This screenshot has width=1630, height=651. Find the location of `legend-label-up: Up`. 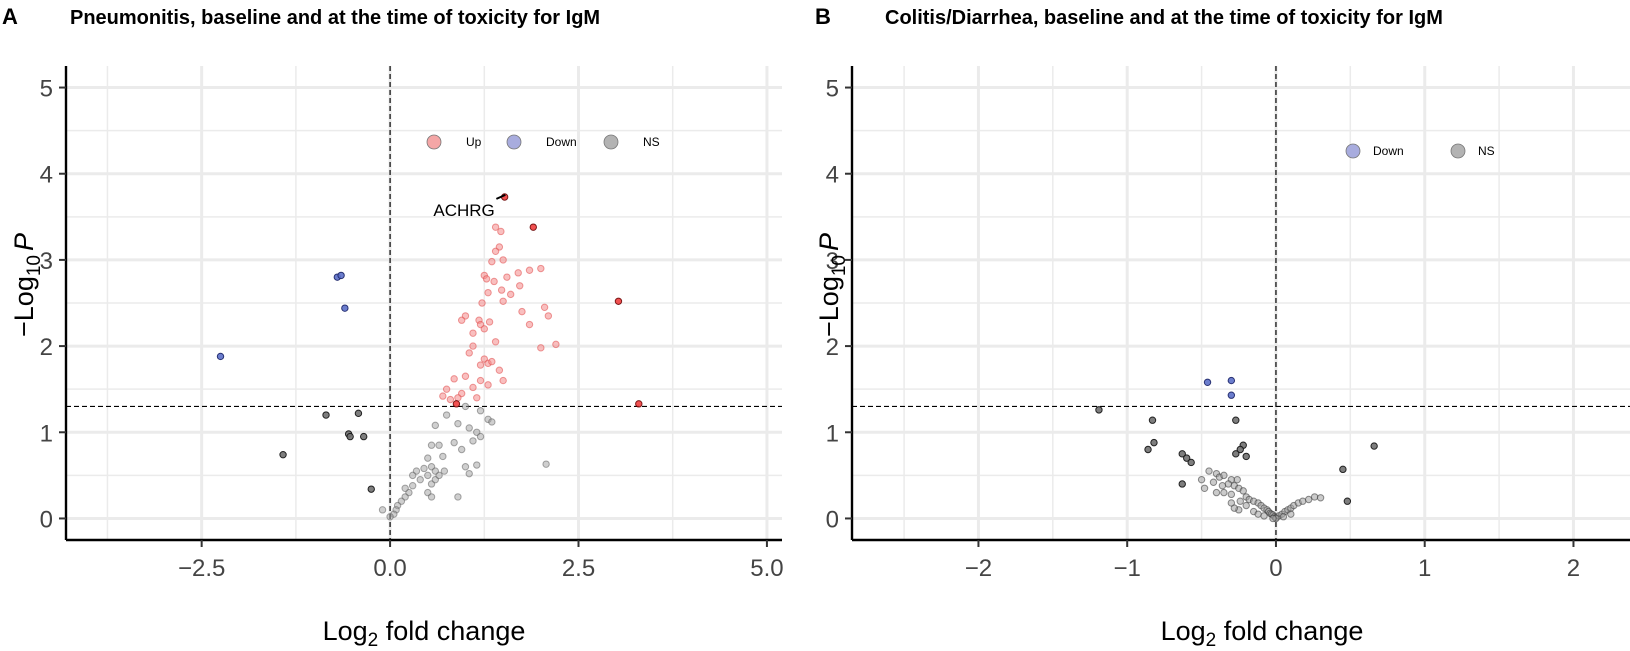

legend-label-up: Up is located at coordinates (474, 142).